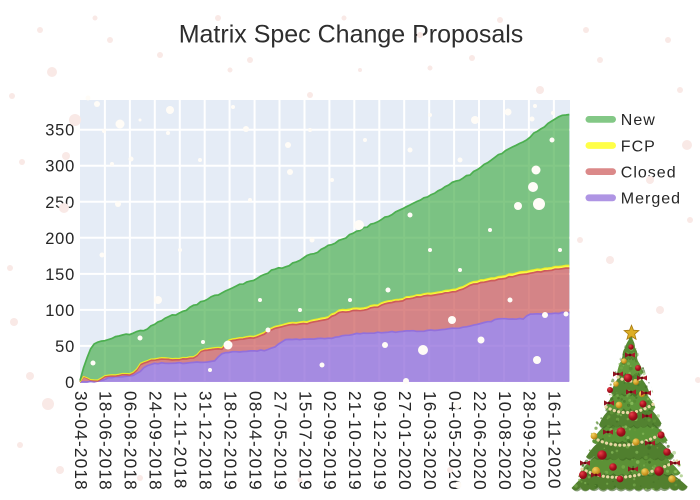 This screenshot has height=500, width=700. Describe the element at coordinates (380, 441) in the screenshot. I see `svg-text: 09-12-2019` at that location.